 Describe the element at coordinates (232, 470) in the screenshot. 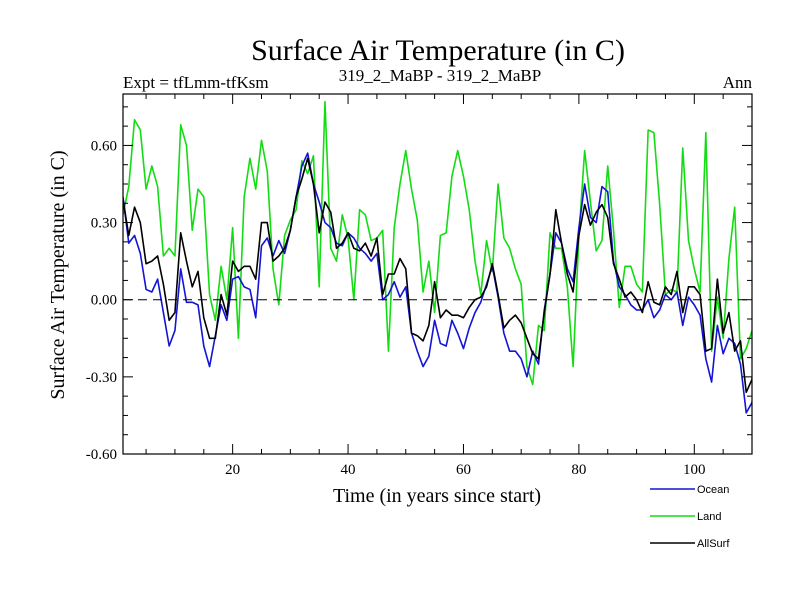

I see `x-tick-label: 20` at that location.